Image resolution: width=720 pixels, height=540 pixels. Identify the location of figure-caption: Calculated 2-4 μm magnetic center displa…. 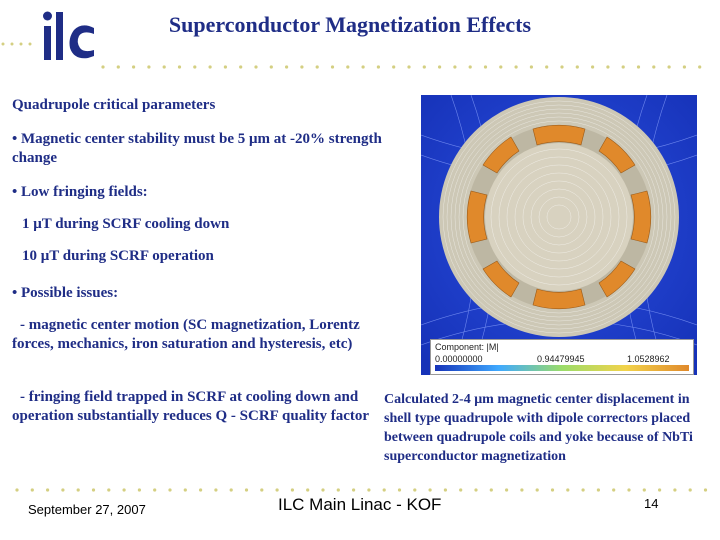
(538, 428).